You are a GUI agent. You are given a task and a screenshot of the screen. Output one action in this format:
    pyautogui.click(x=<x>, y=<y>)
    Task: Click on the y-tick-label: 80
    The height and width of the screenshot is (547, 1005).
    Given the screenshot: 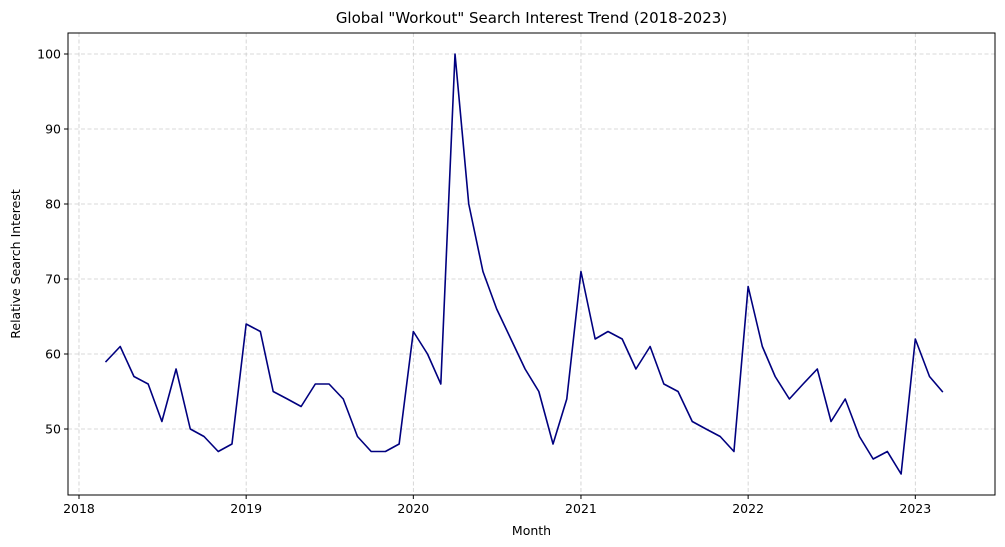 What is the action you would take?
    pyautogui.click(x=53, y=204)
    